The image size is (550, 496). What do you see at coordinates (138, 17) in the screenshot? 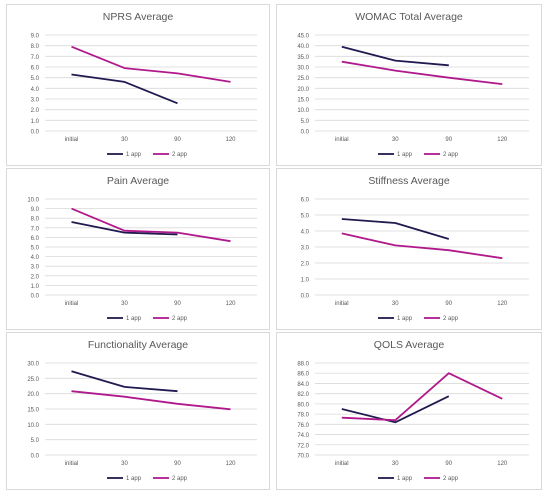
I see `chart-title: NPRS Average` at bounding box center [138, 17].